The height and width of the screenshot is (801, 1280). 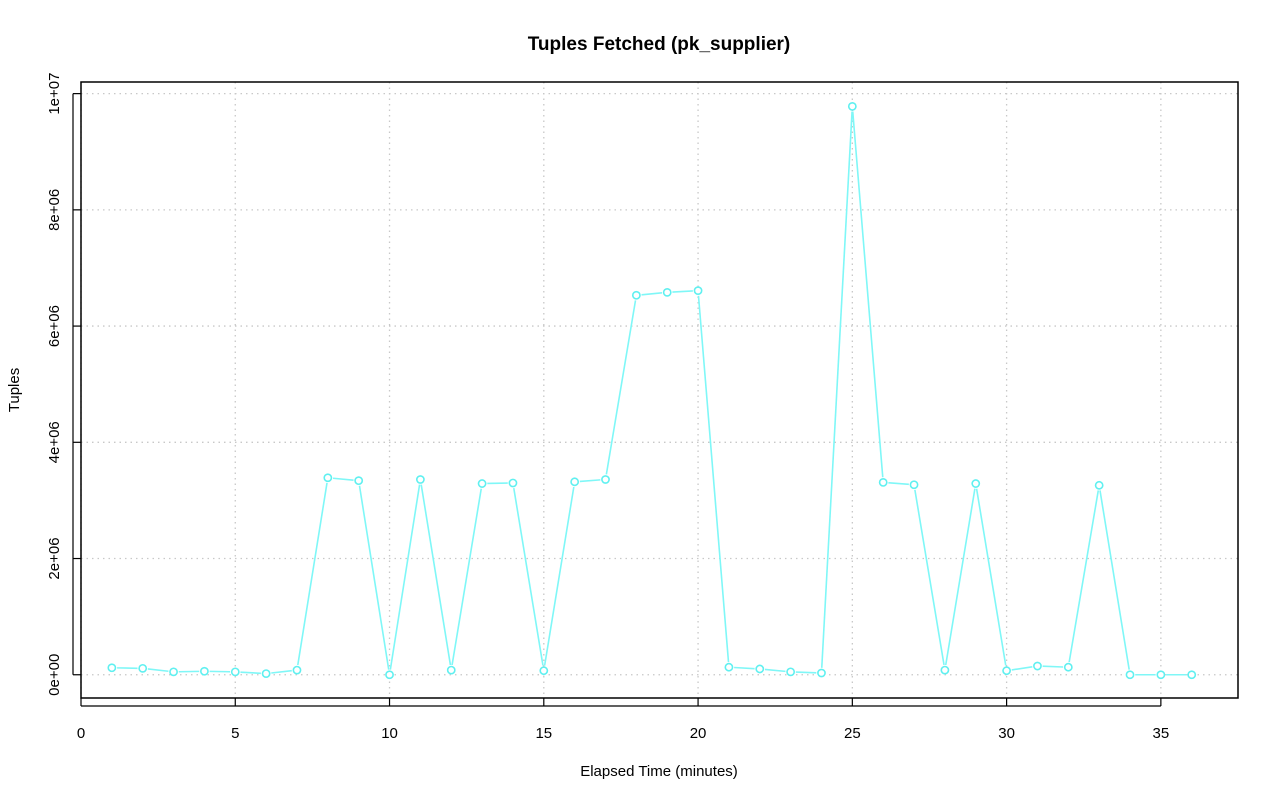 What do you see at coordinates (81, 733) in the screenshot?
I see `x-tick-label: 0` at bounding box center [81, 733].